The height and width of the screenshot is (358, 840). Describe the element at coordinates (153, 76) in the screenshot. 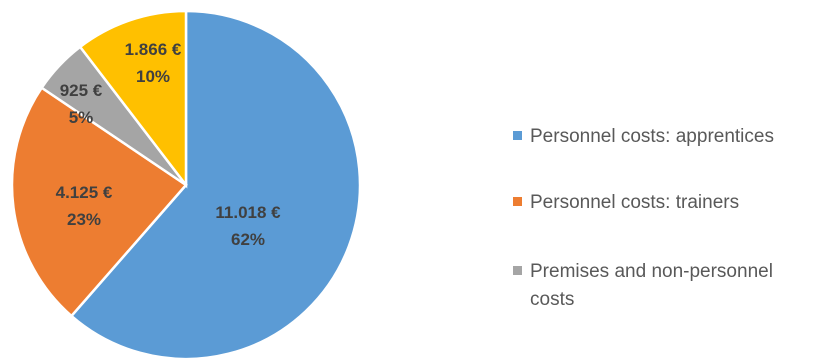

I see `slice-percent-label: 10%` at that location.